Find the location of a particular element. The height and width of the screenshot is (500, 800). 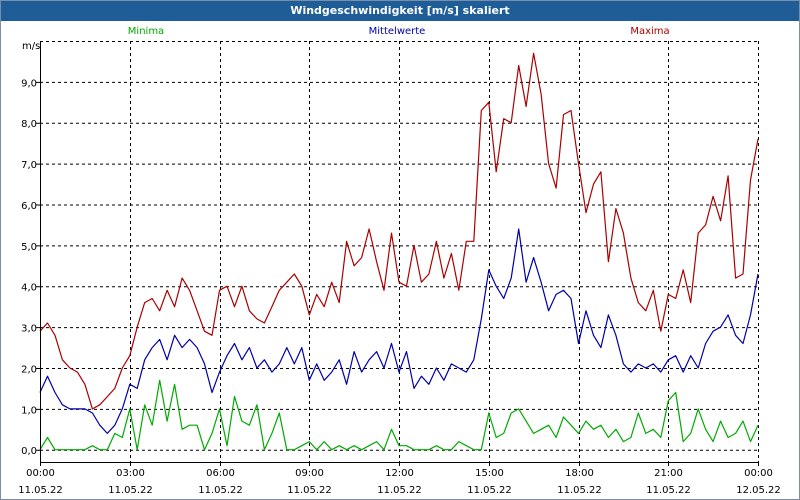

series-line-minima is located at coordinates (399, 415).